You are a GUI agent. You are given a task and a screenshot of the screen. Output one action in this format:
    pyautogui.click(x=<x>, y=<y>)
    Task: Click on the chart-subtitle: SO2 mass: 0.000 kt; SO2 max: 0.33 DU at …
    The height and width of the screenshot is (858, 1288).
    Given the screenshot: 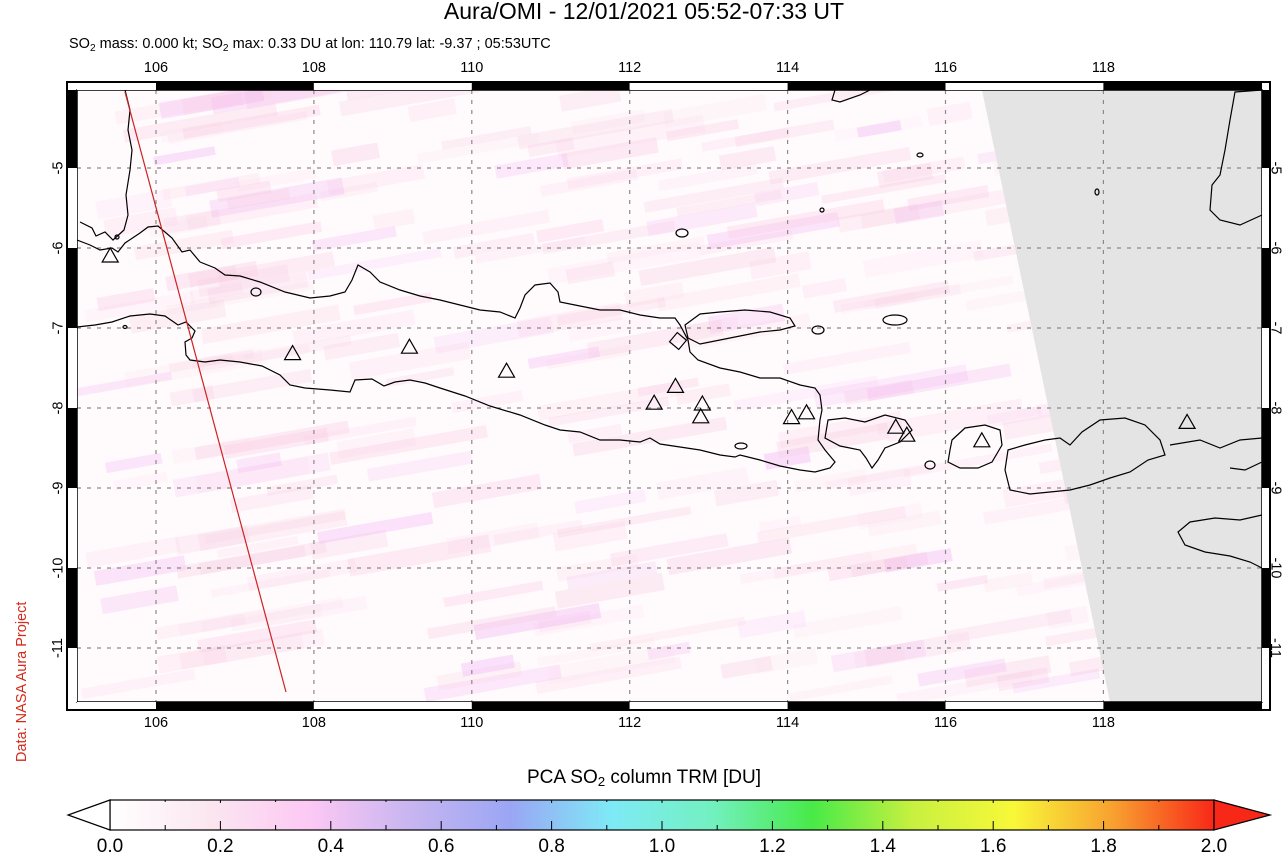 What is the action you would take?
    pyautogui.click(x=310, y=45)
    